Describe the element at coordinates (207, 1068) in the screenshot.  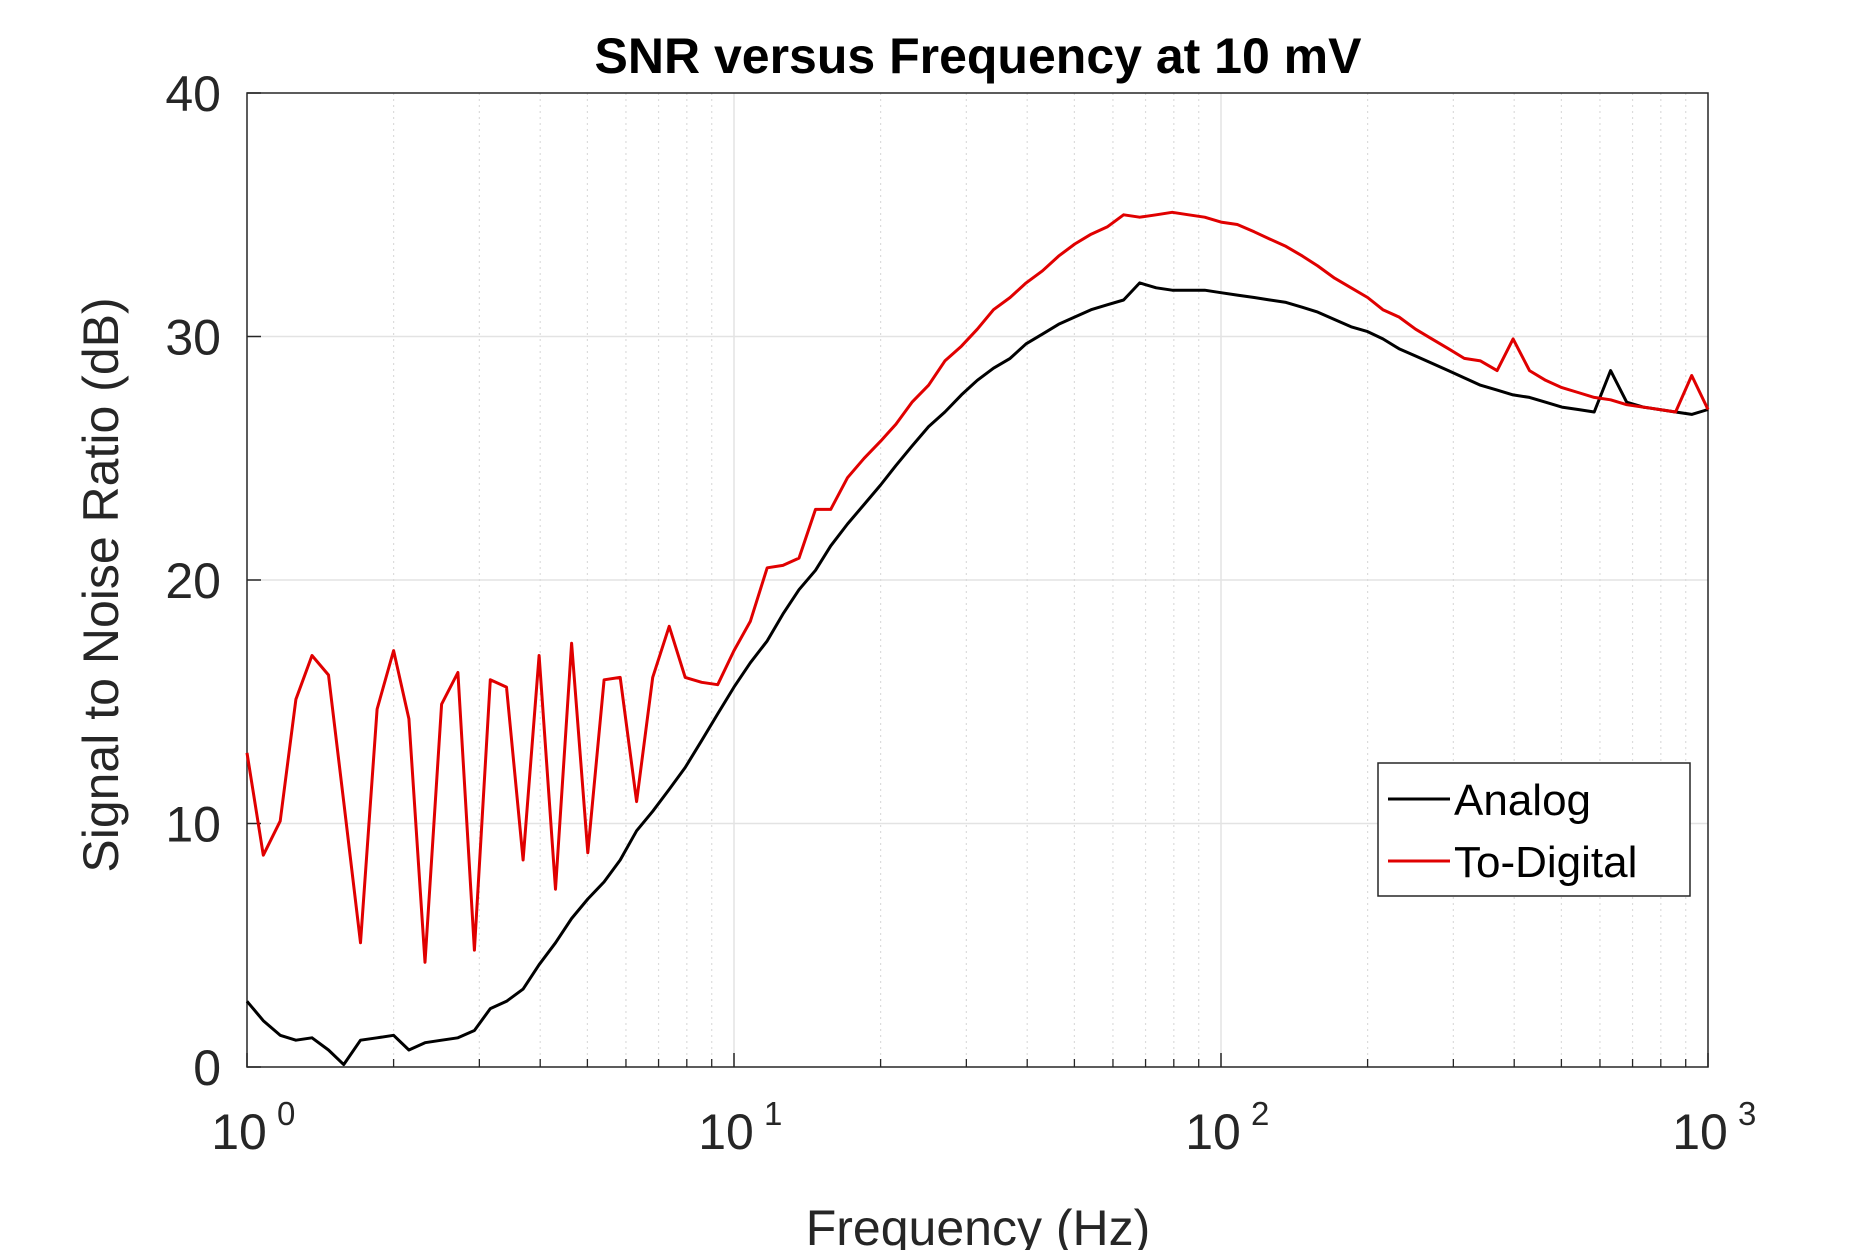
I see `y-tick-label: 0` at that location.